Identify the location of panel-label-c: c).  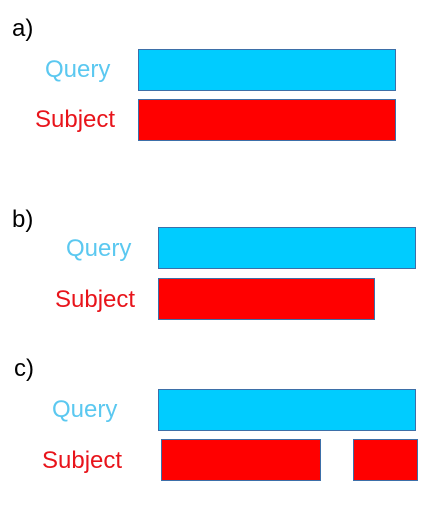
(24, 368).